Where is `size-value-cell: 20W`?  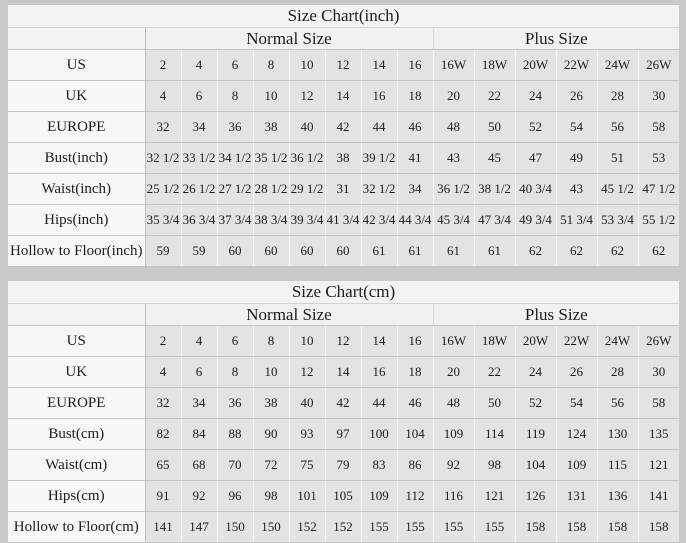 size-value-cell: 20W is located at coordinates (536, 341).